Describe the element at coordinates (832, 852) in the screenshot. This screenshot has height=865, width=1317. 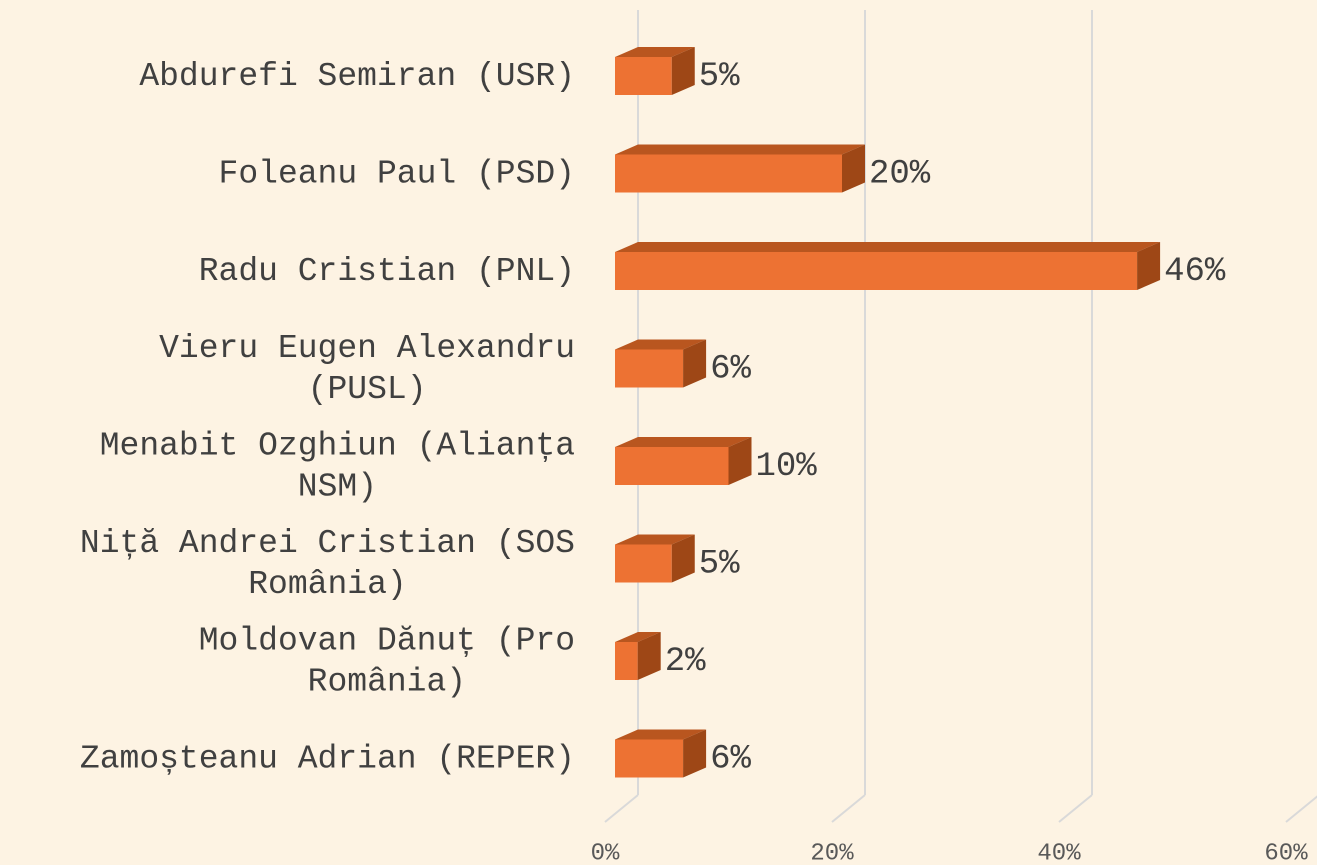
I see `x-tick-label: 20%` at that location.